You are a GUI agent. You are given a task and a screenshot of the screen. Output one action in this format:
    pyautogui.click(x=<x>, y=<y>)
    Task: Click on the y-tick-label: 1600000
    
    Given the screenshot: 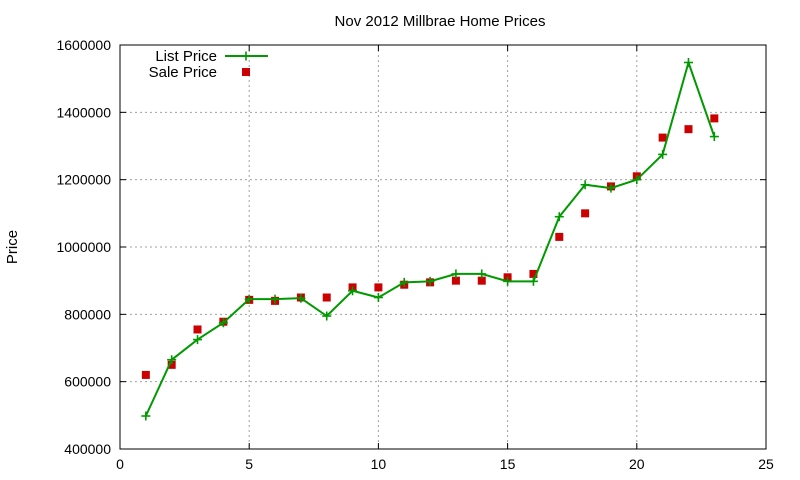 What is the action you would take?
    pyautogui.click(x=83, y=45)
    